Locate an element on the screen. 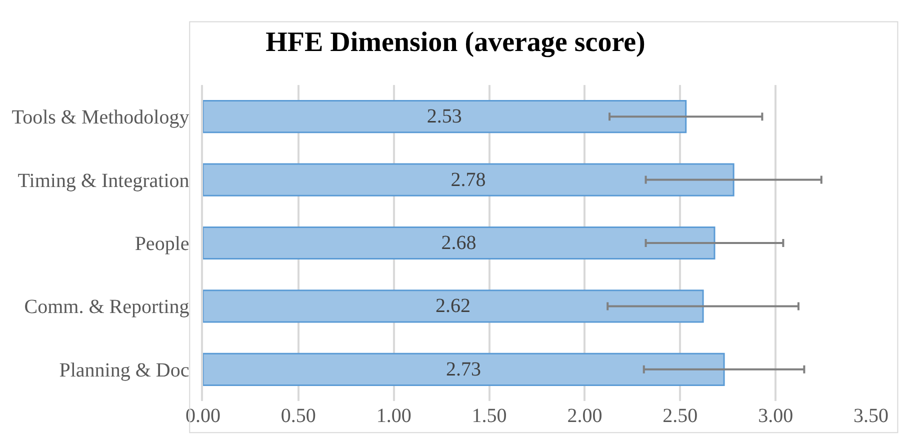  data-label: 2.68 is located at coordinates (458, 243).